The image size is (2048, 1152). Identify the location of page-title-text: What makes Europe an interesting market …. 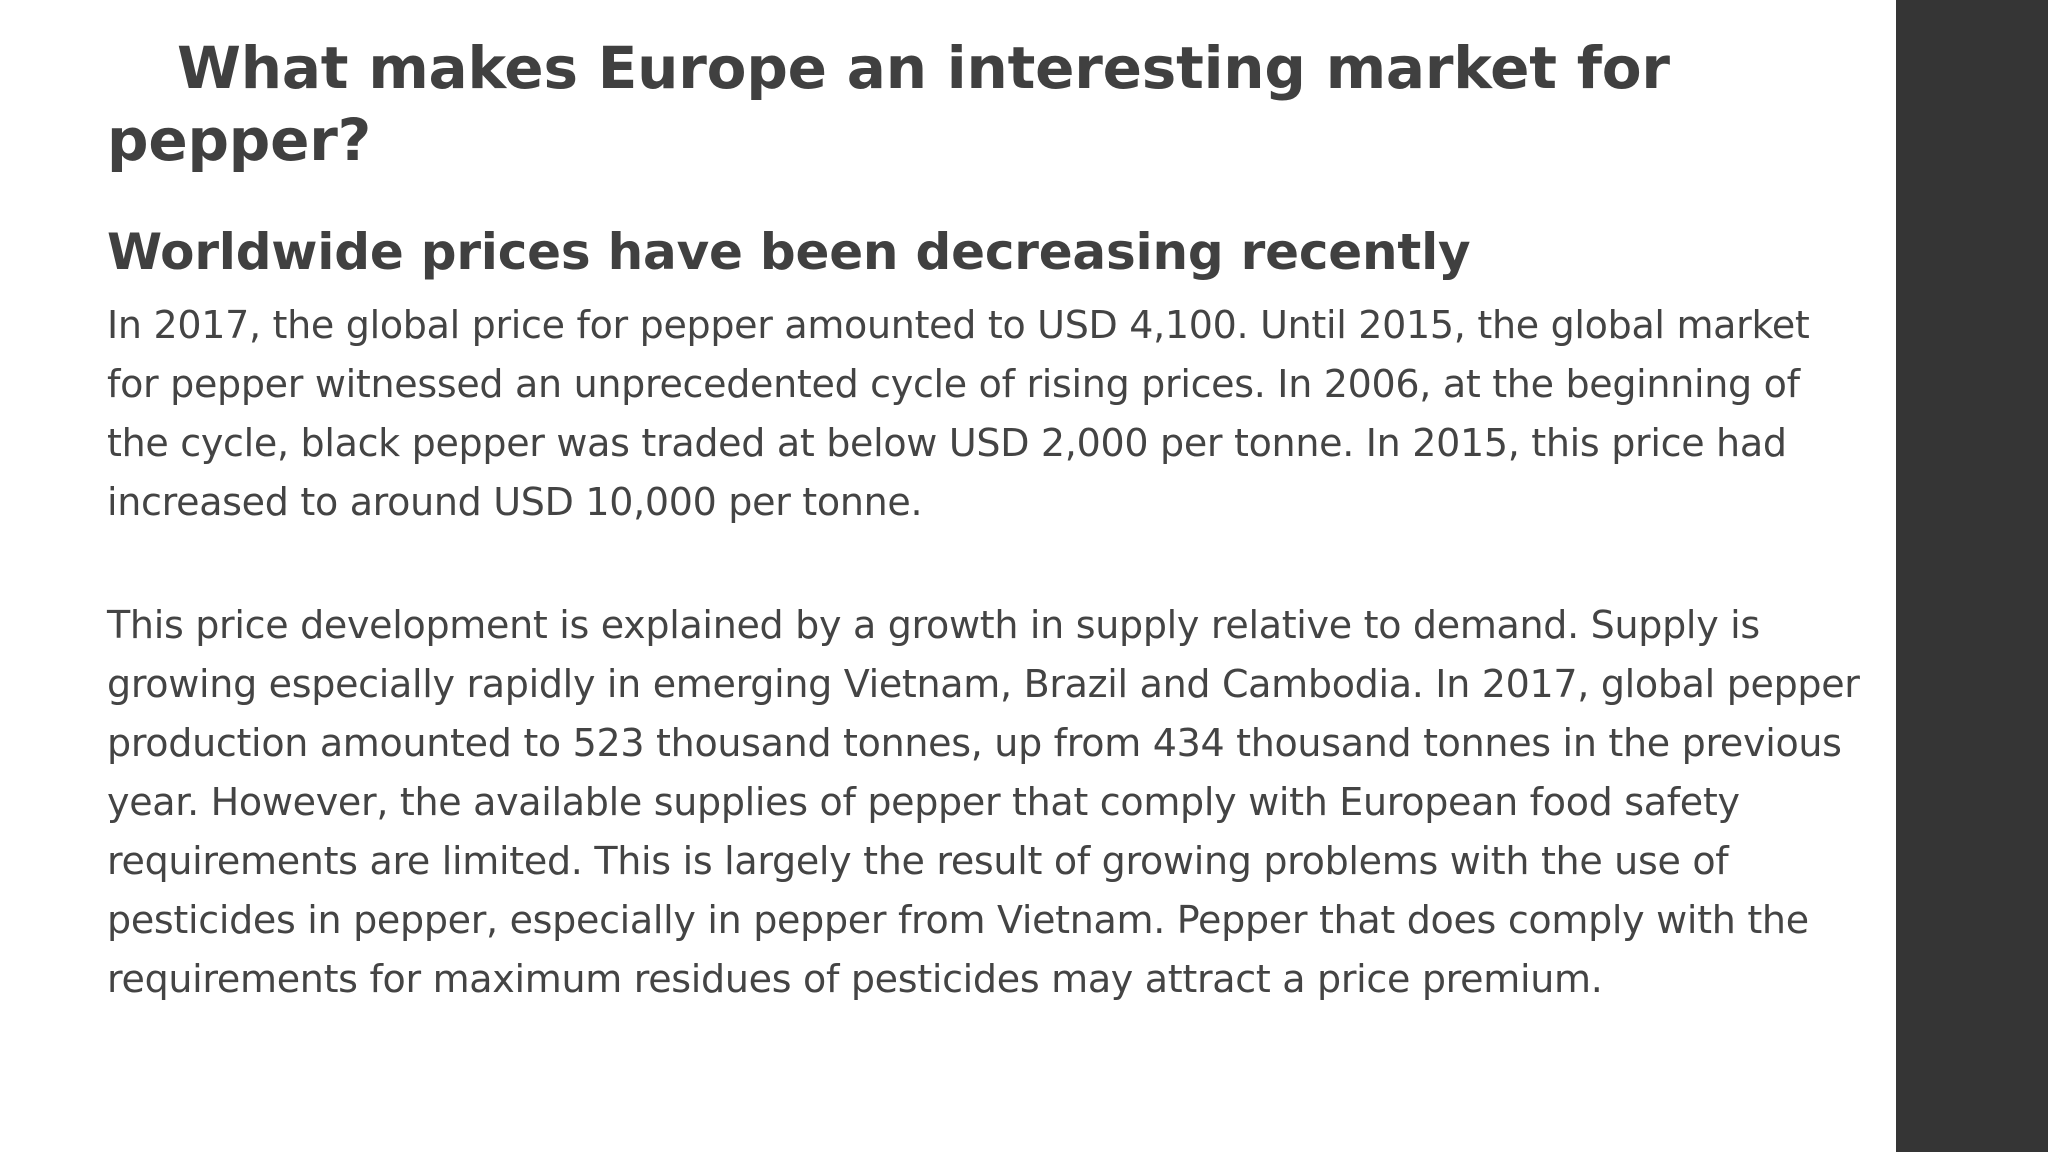
(888, 104).